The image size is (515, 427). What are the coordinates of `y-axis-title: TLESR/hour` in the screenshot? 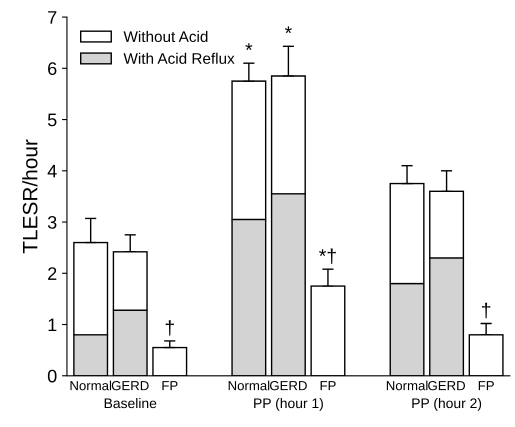 It's located at (30, 196).